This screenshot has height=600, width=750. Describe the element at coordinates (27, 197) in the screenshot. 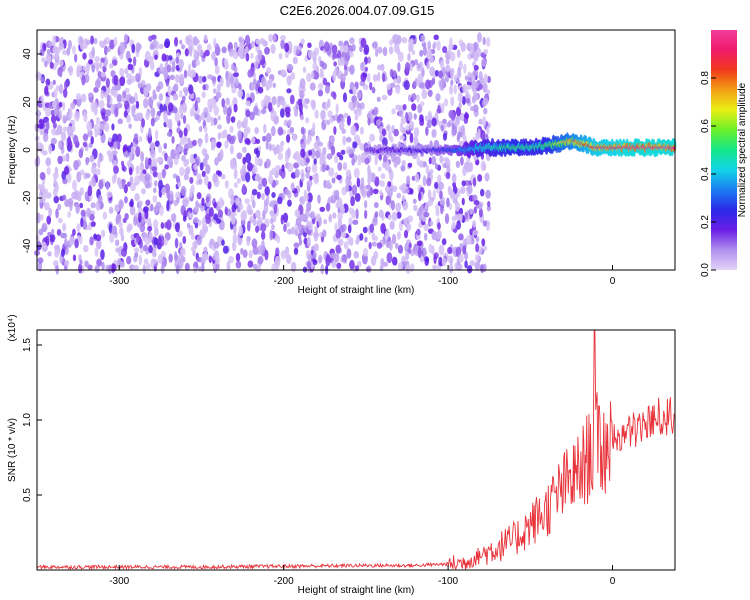

I see `spectrogram-y-tick-label: -20` at that location.